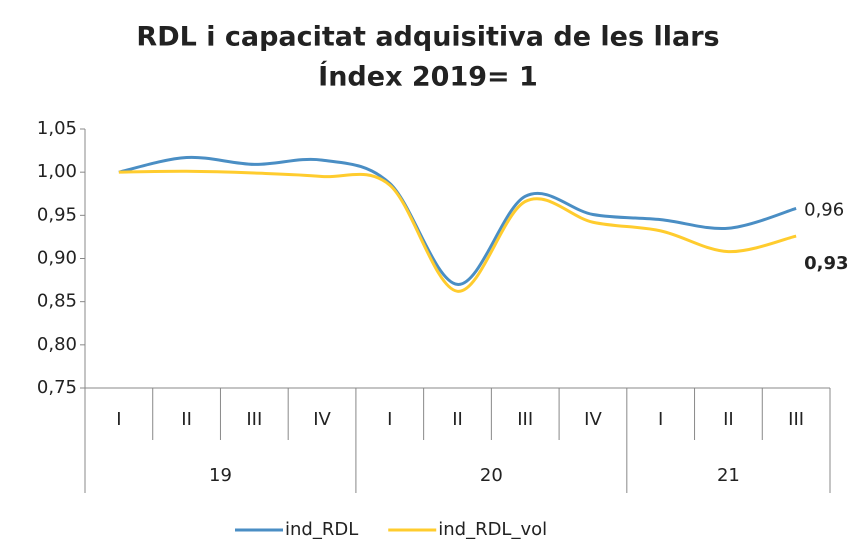  What do you see at coordinates (57, 344) in the screenshot?
I see `y-tick-label: 0,80` at bounding box center [57, 344].